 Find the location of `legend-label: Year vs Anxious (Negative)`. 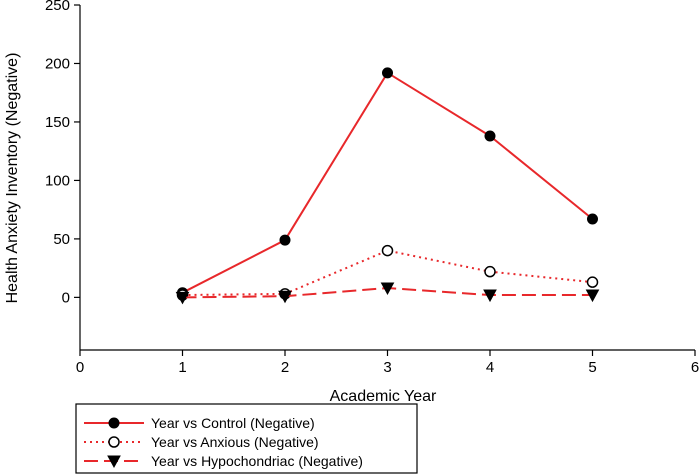

legend-label: Year vs Anxious (Negative) is located at coordinates (235, 442).